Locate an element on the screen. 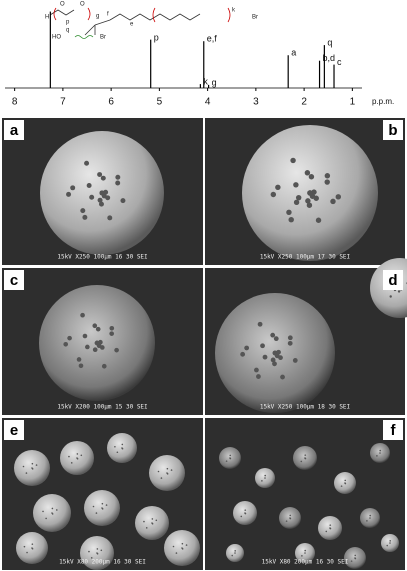 Image resolution: width=407 pixels, height=571 pixels. x-tick-label: 7 is located at coordinates (63, 102).